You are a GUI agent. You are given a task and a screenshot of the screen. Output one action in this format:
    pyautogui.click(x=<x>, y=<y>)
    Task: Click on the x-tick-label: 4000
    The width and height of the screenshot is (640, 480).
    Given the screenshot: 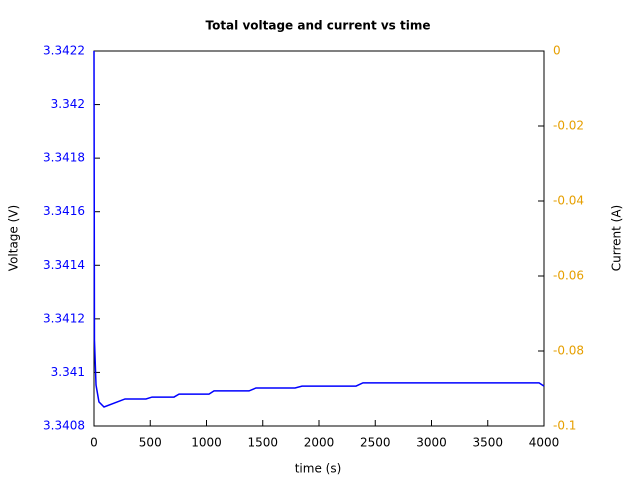 What is the action you would take?
    pyautogui.click(x=544, y=443)
    